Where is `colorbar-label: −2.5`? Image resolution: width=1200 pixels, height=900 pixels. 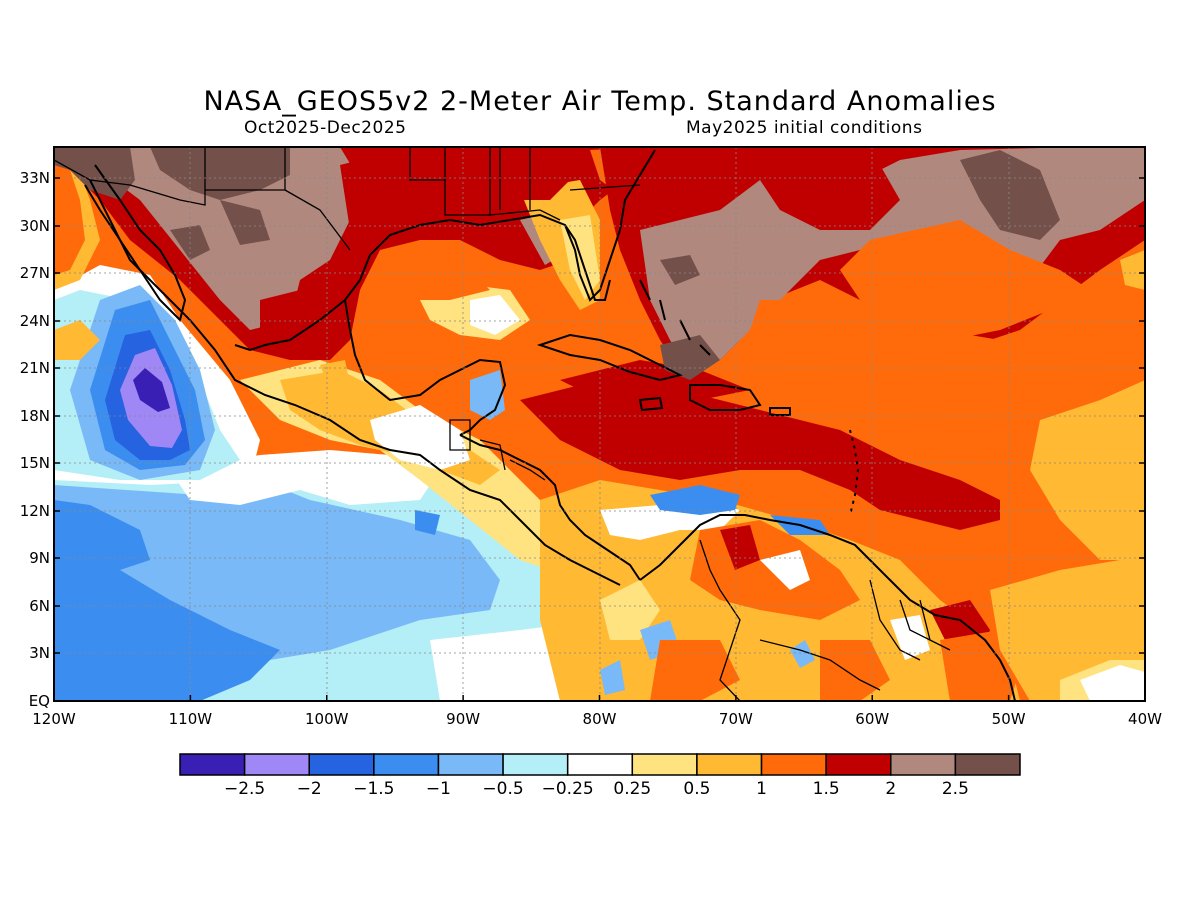 colorbar-label: −2.5 is located at coordinates (244, 789).